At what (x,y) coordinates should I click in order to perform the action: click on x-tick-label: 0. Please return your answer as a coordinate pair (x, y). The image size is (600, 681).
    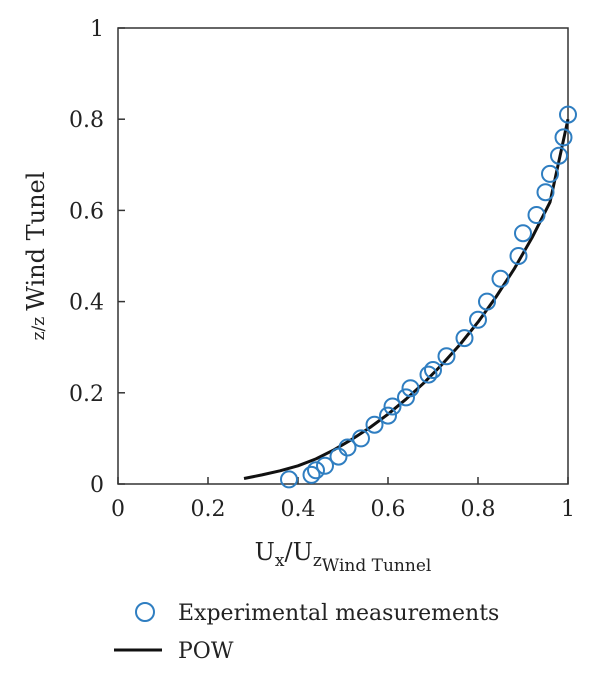
    Looking at the image, I should click on (118, 509).